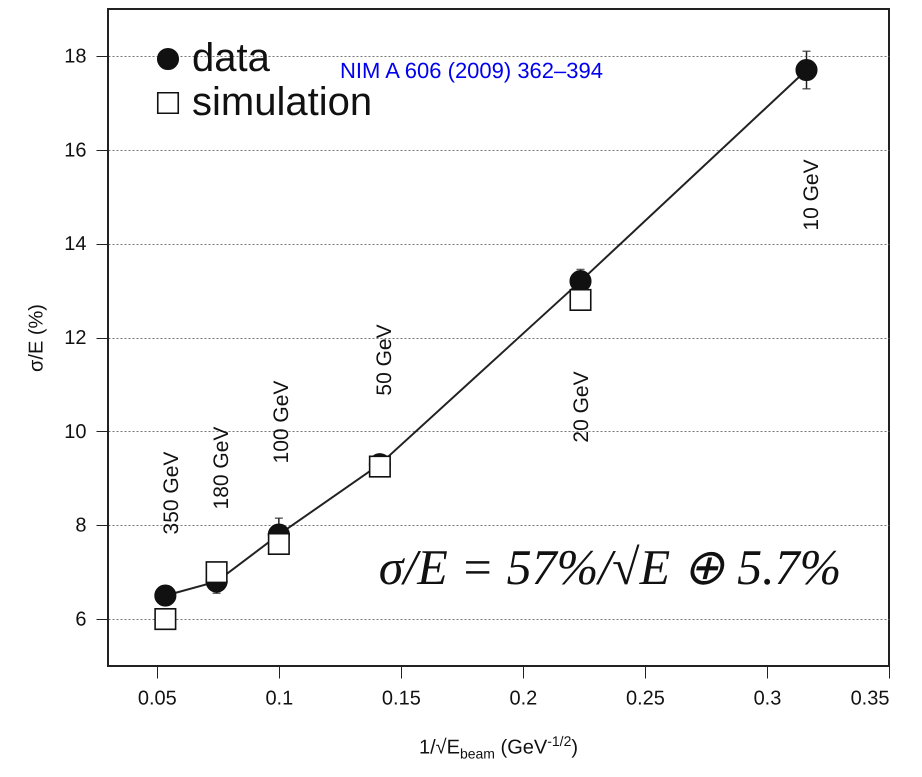  I want to click on x-tick-label: 0.3, so click(768, 699).